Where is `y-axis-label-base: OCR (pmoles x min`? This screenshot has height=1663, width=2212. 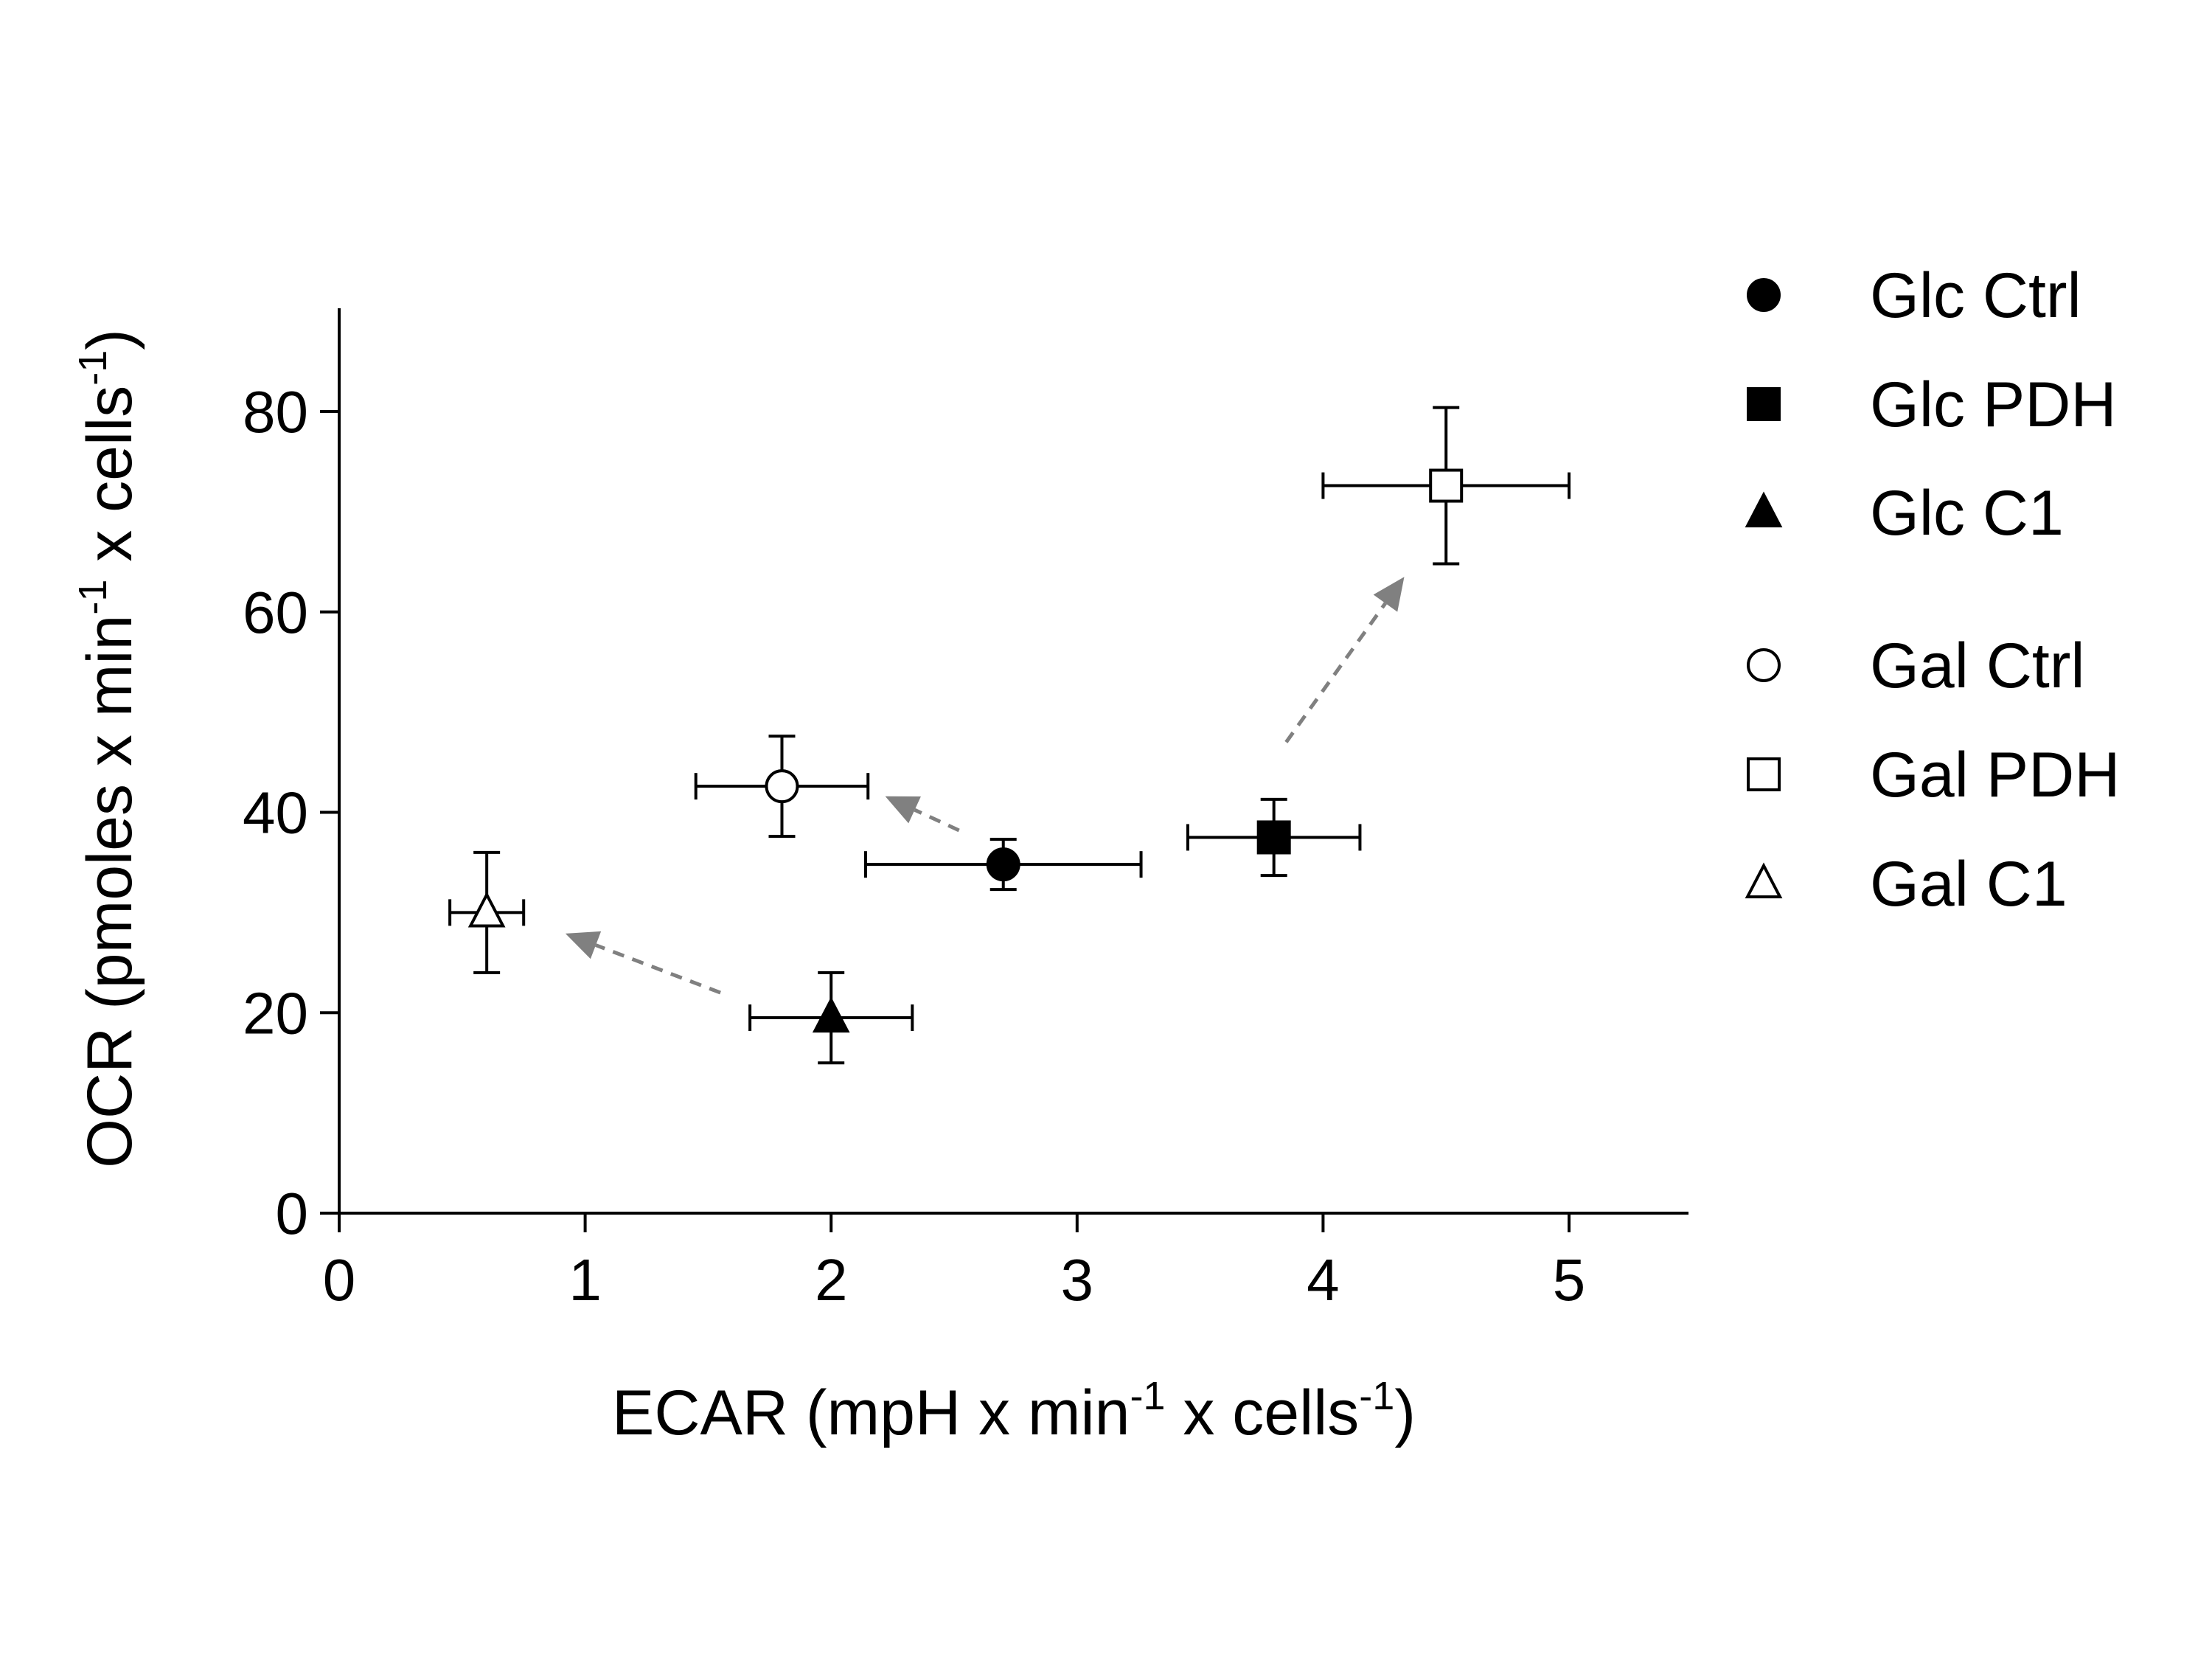
y-axis-label-base: OCR (pmoles x min is located at coordinates (109, 891).